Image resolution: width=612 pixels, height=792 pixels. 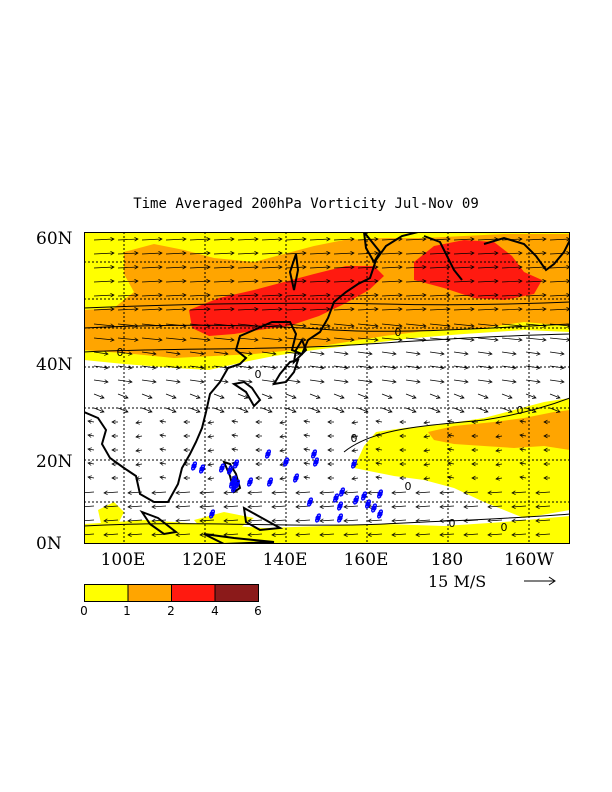 What do you see at coordinates (54, 365) in the screenshot?
I see `lat-label-40n: 40N` at bounding box center [54, 365].